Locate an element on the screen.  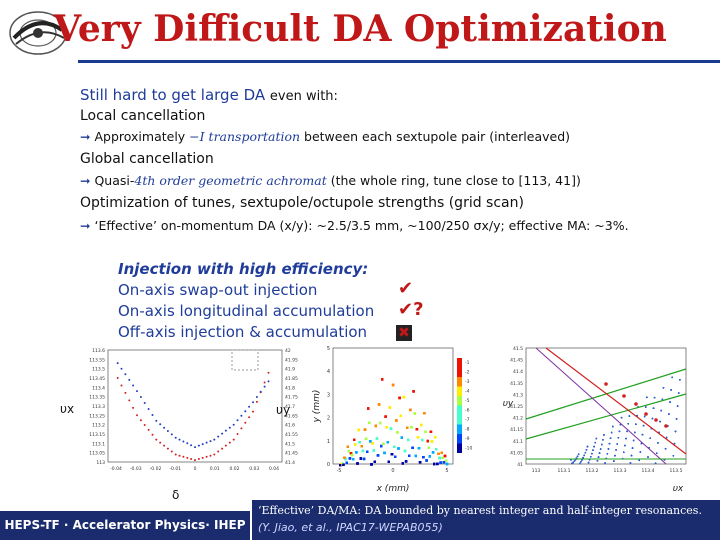
arrow-icon: ➞ is located at coordinates (85, 180).